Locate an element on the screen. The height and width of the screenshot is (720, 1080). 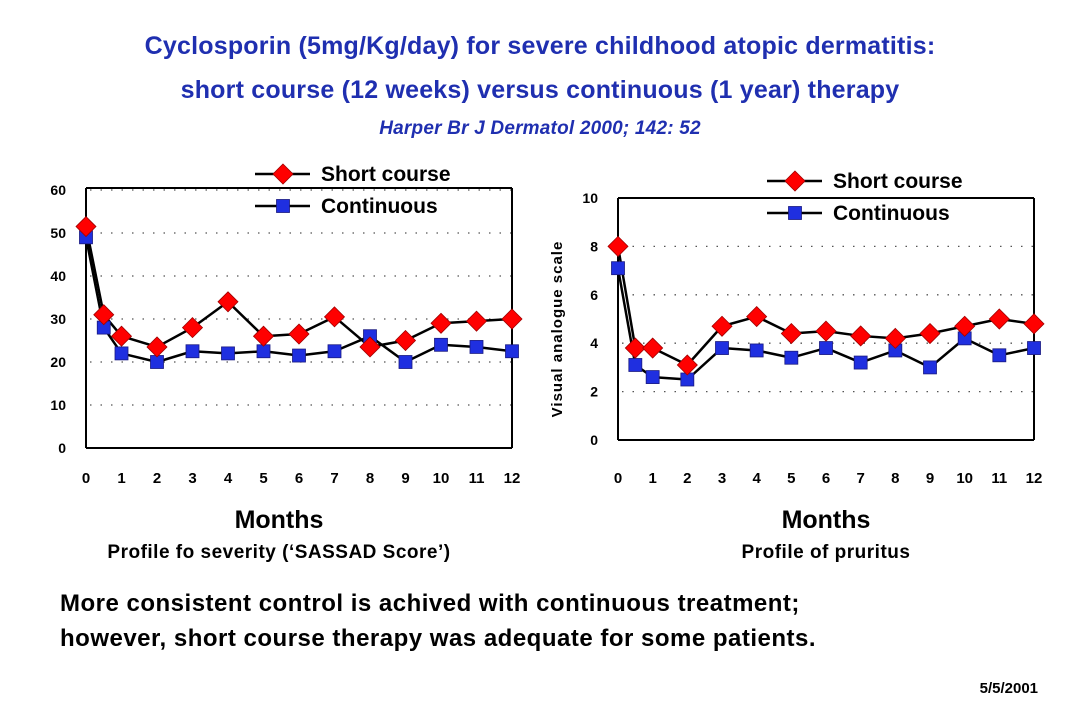
pruritus-xtick-label: 8 is located at coordinates (895, 478).